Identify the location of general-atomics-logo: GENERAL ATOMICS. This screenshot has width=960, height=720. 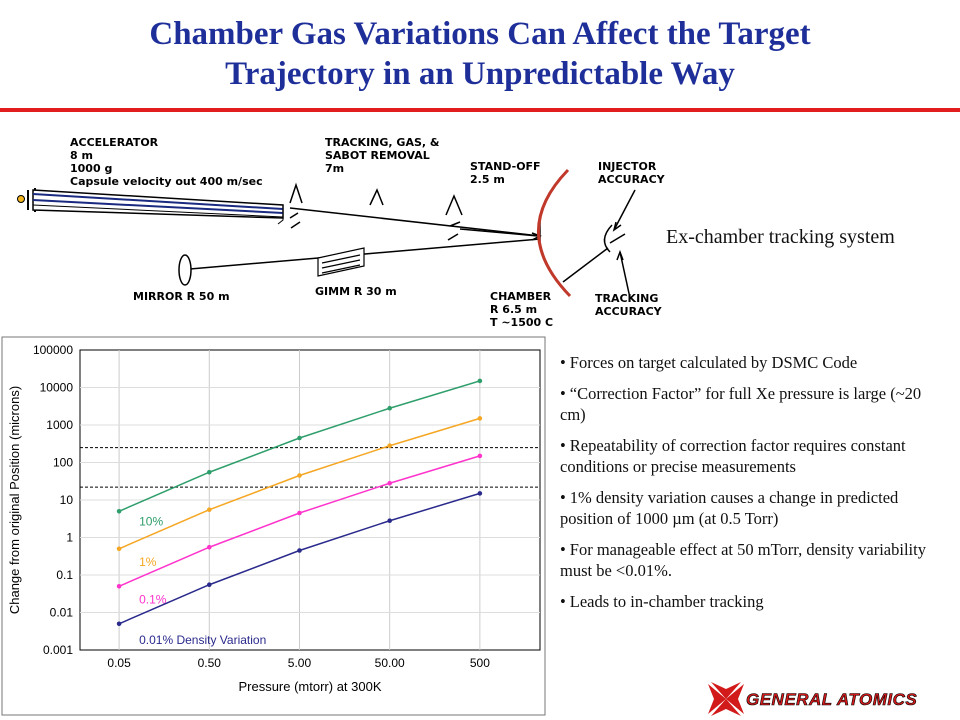
(812, 699).